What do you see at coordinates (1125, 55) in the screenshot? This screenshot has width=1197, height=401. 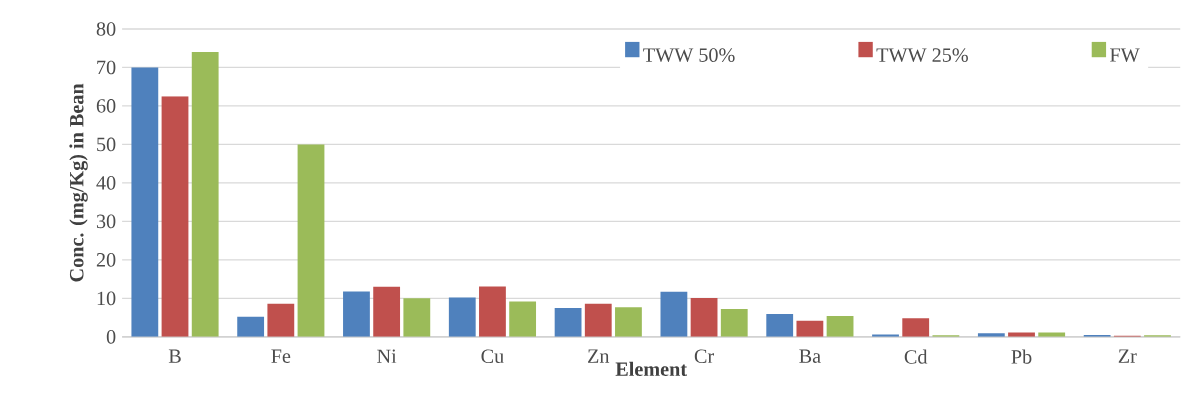 I see `legend-label: FW` at bounding box center [1125, 55].